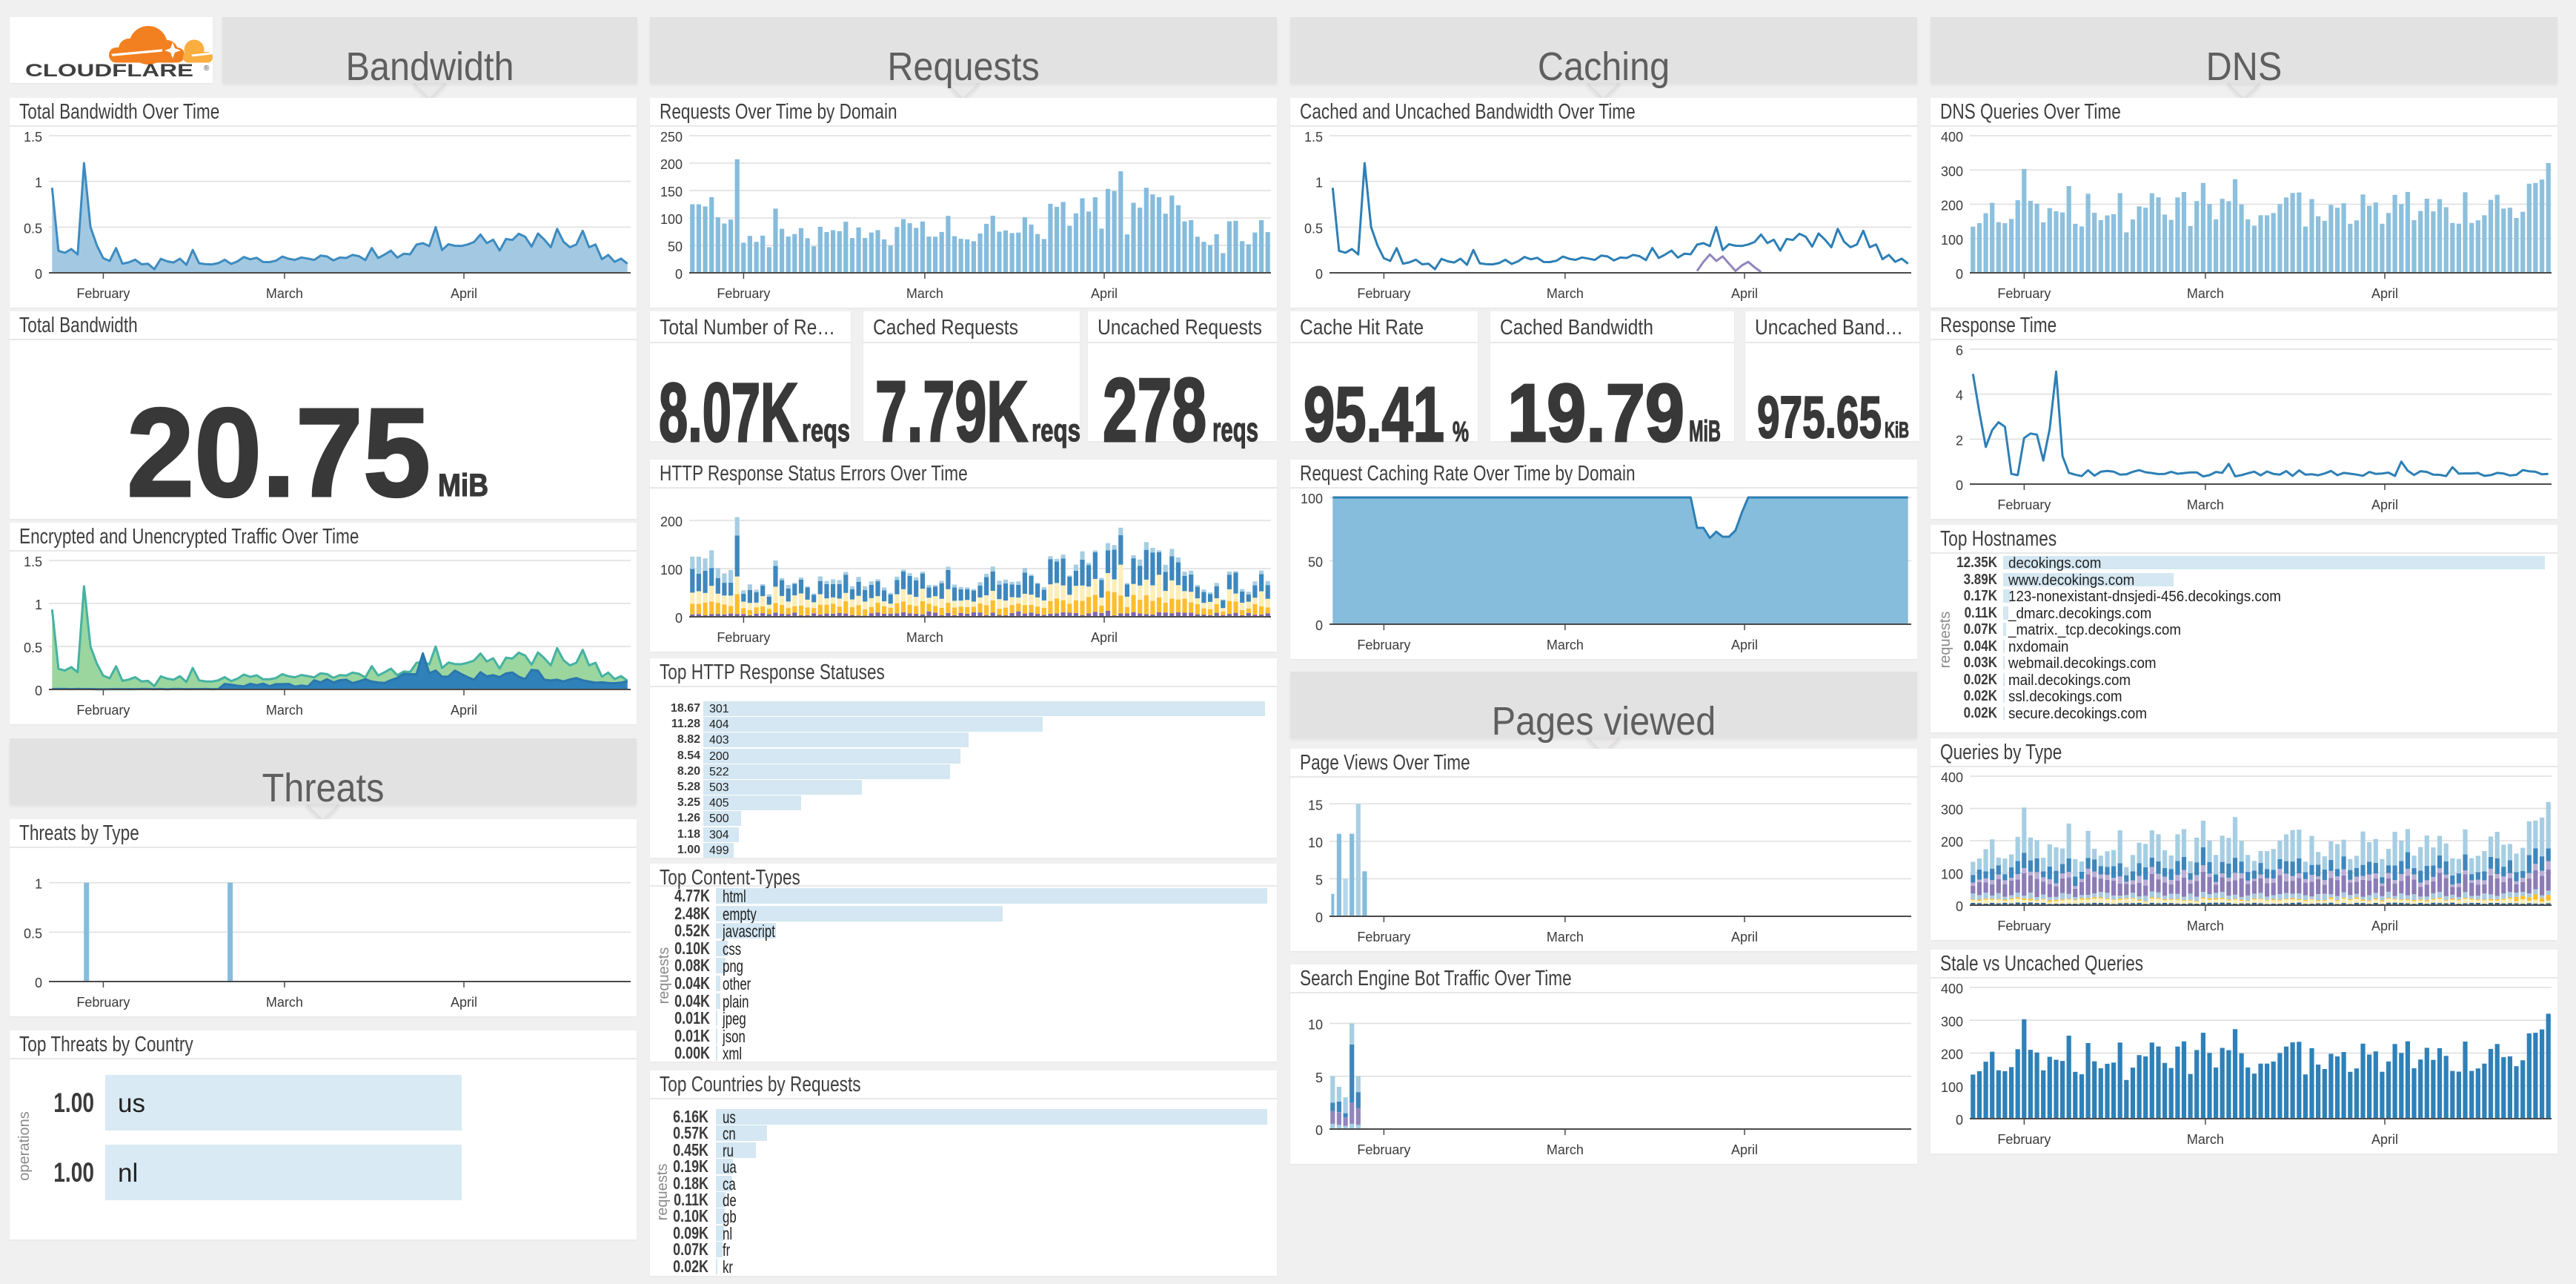 This screenshot has width=2576, height=1284. I want to click on svg-text: 20.75, so click(279, 453).